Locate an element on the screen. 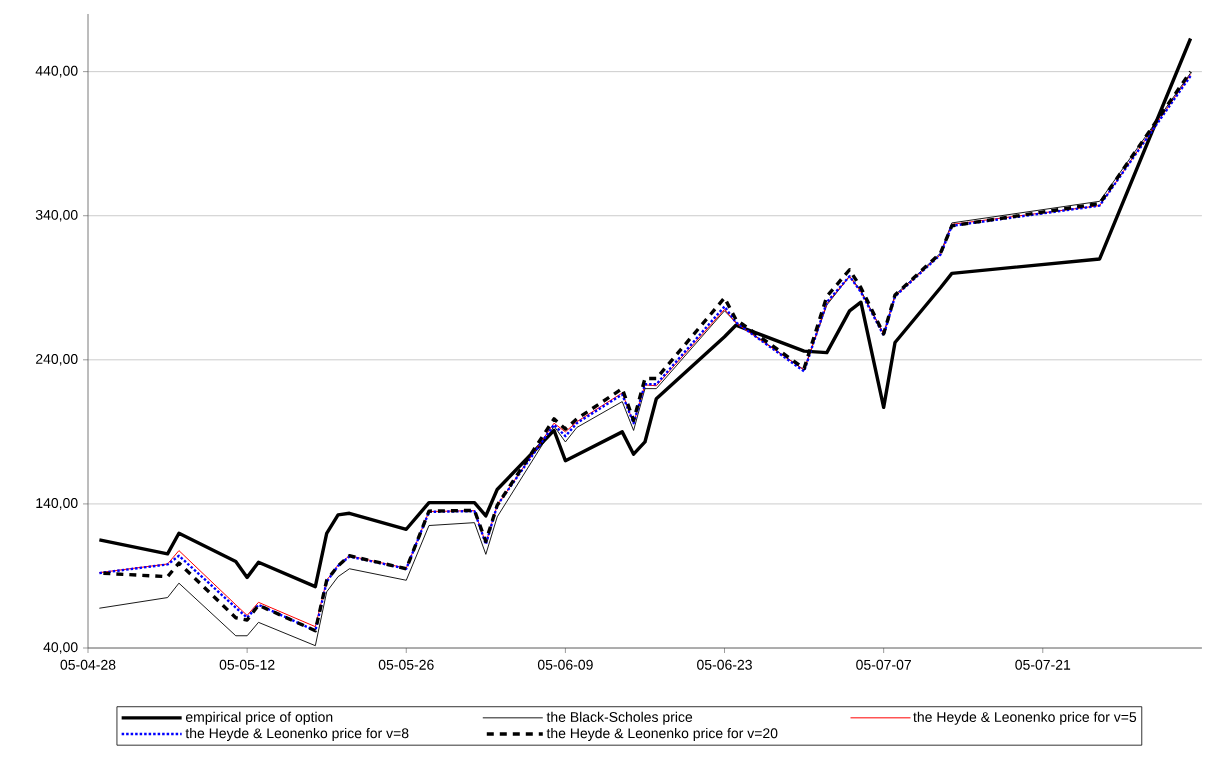 The image size is (1228, 762). y-tick-label: 340,00 is located at coordinates (56, 215).